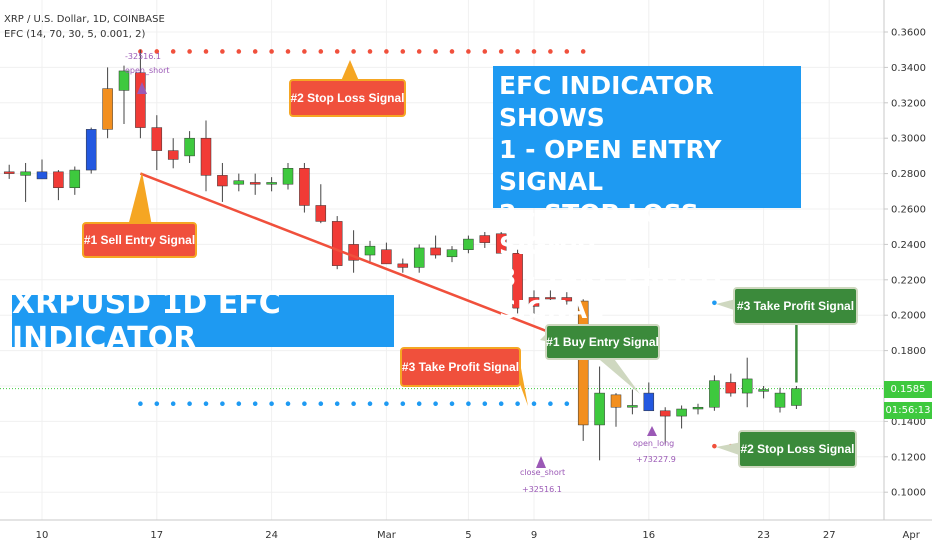  Describe the element at coordinates (908, 410) in the screenshot. I see `countdown-tag: 01:56:13` at that location.